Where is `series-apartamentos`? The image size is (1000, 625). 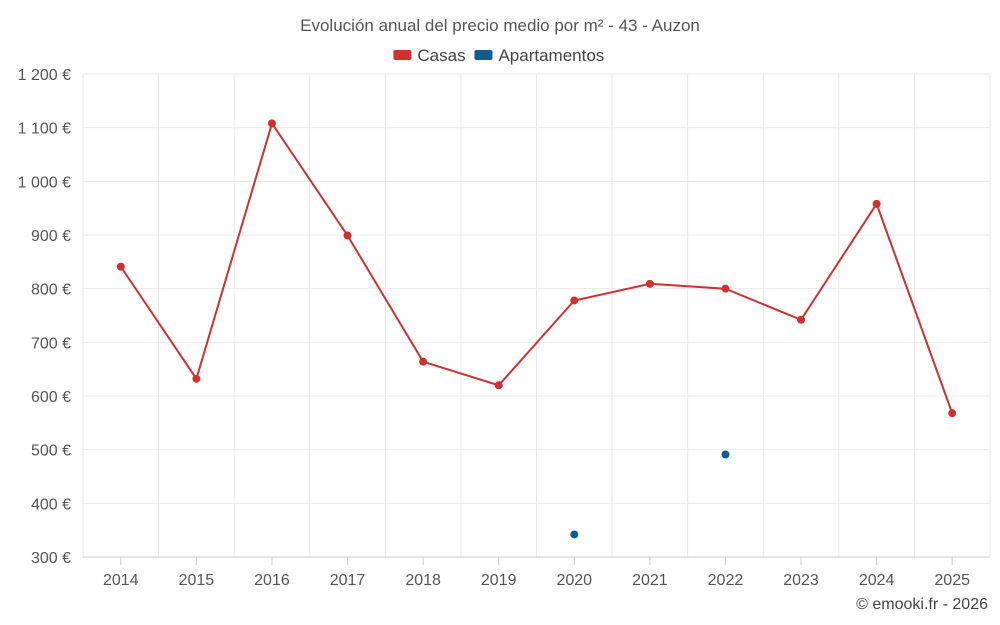
series-apartamentos is located at coordinates (650, 494).